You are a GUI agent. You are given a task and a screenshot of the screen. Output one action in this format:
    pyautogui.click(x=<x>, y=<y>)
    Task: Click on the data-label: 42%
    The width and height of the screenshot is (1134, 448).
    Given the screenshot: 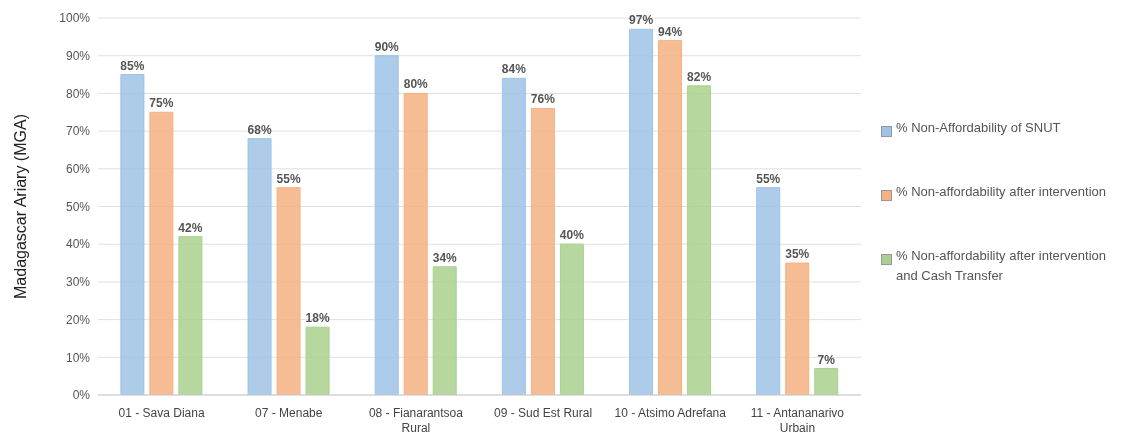 What is the action you would take?
    pyautogui.click(x=190, y=227)
    